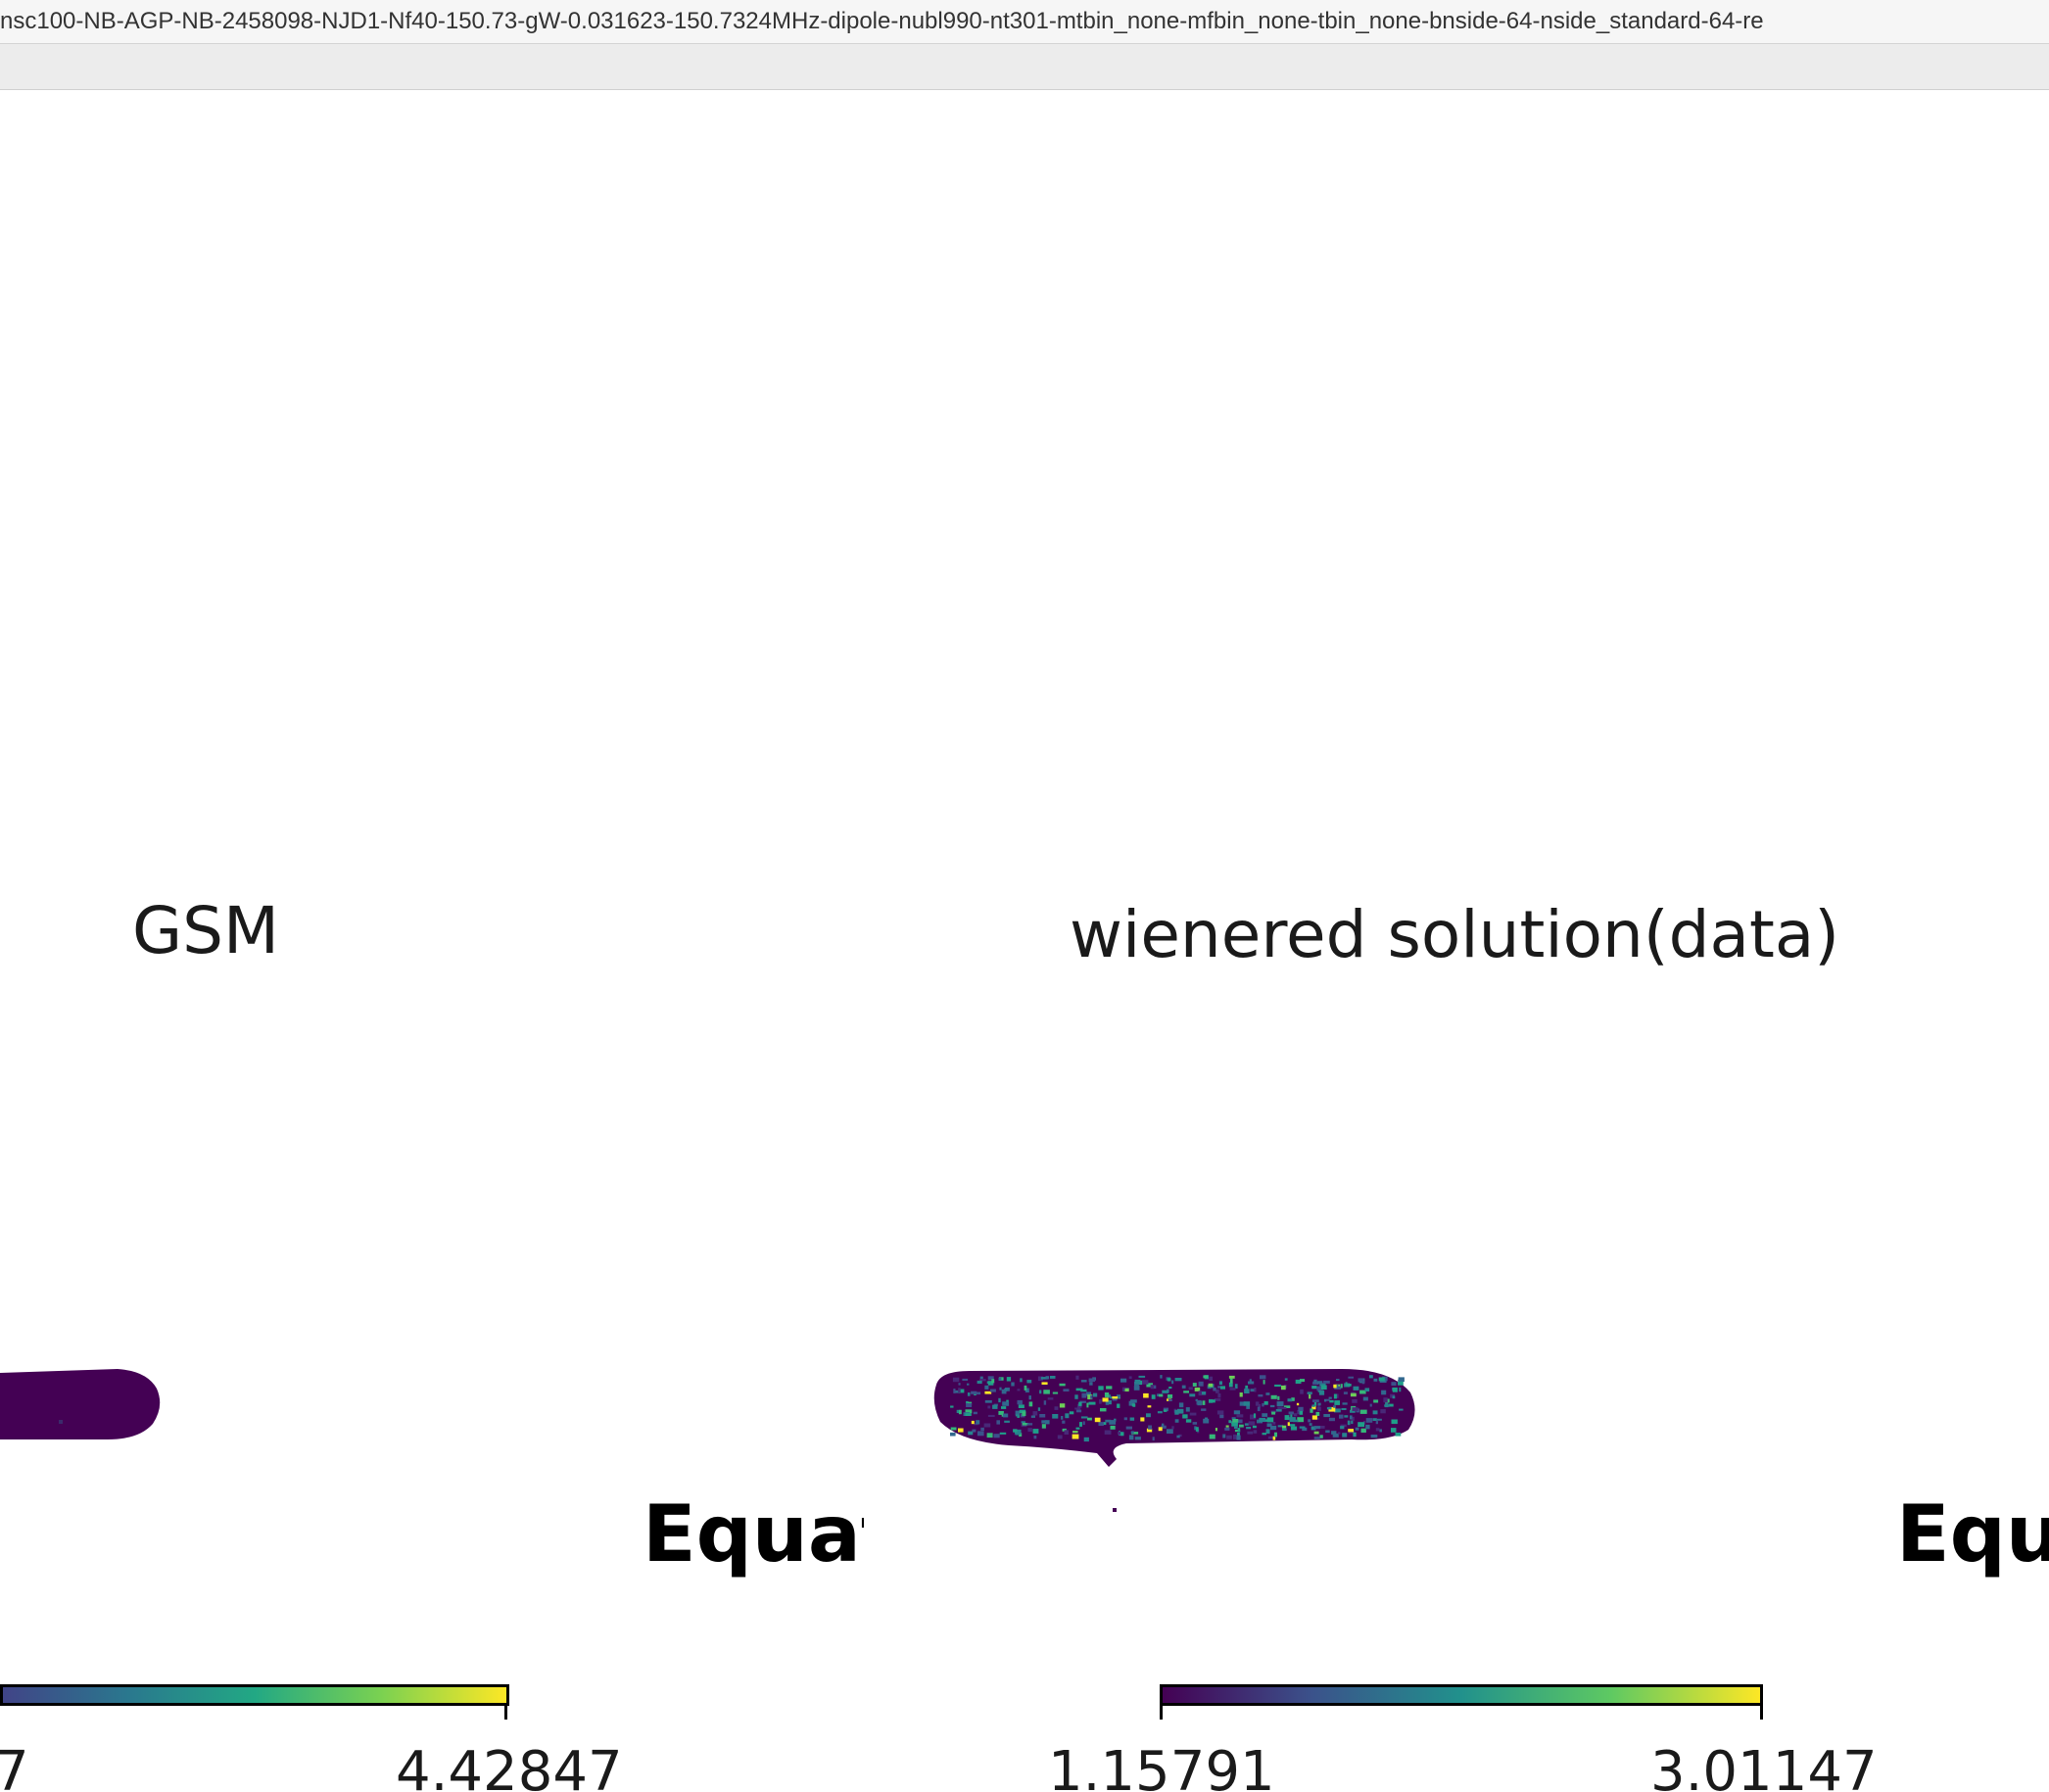 This screenshot has width=2049, height=1792. What do you see at coordinates (1177, 1409) in the screenshot?
I see `wienered-map-speckle` at bounding box center [1177, 1409].